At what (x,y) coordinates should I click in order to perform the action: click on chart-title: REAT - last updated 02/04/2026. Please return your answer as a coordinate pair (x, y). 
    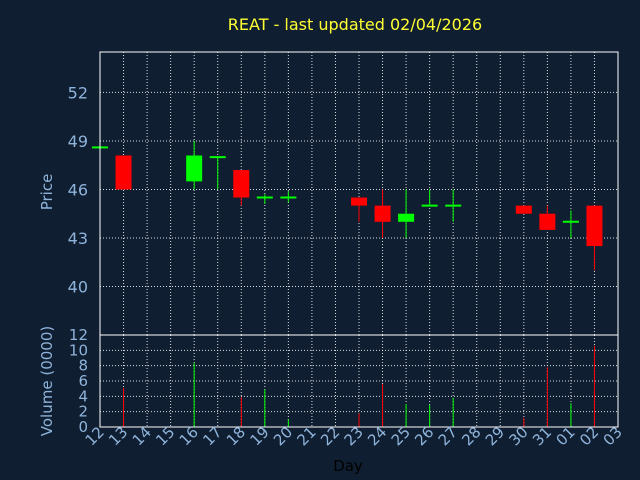
    Looking at the image, I should click on (355, 24).